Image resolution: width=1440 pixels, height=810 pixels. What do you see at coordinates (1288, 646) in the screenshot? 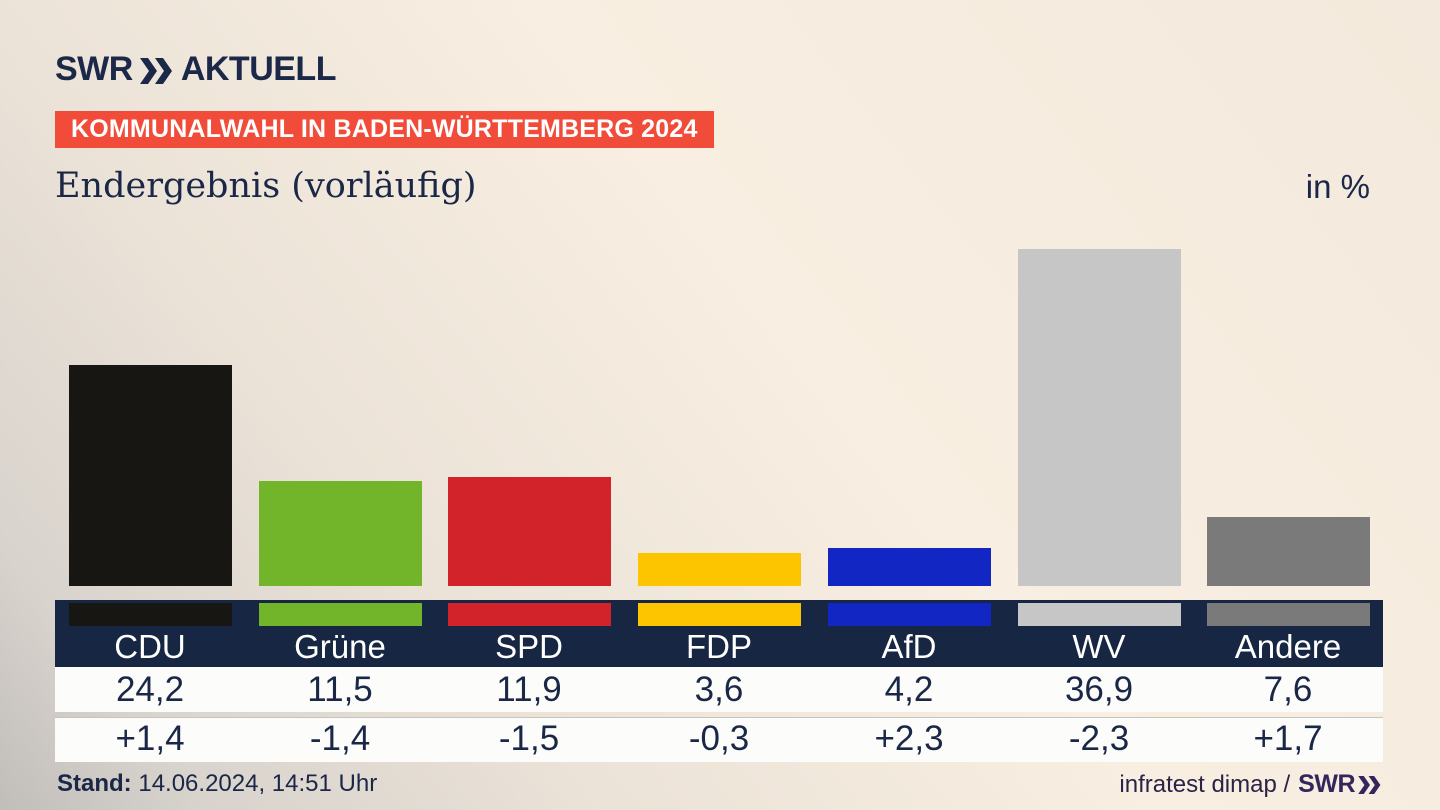
I see `party-label-Andere: Andere` at bounding box center [1288, 646].